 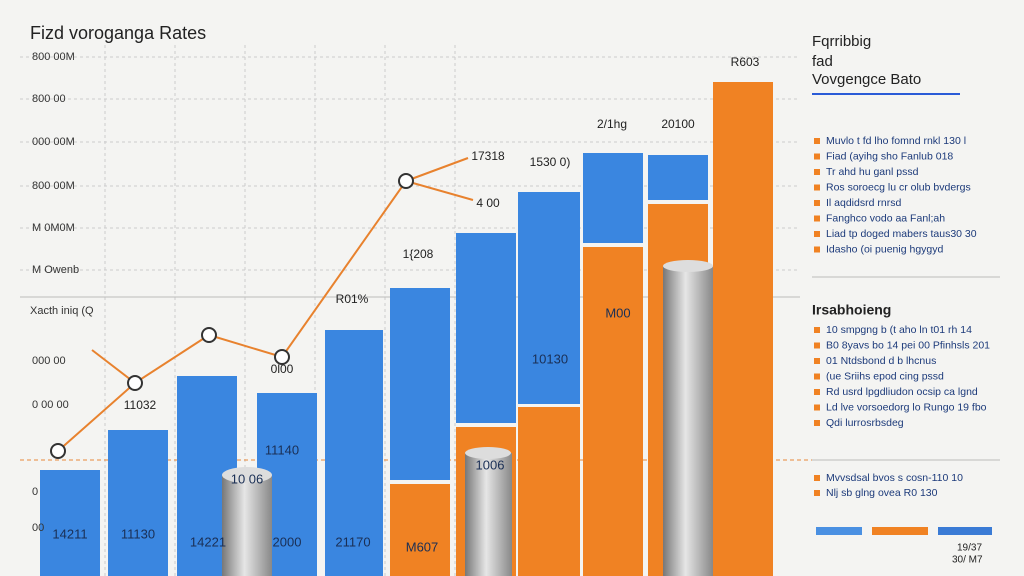 I want to click on y-label: 800 00, so click(x=49, y=99).